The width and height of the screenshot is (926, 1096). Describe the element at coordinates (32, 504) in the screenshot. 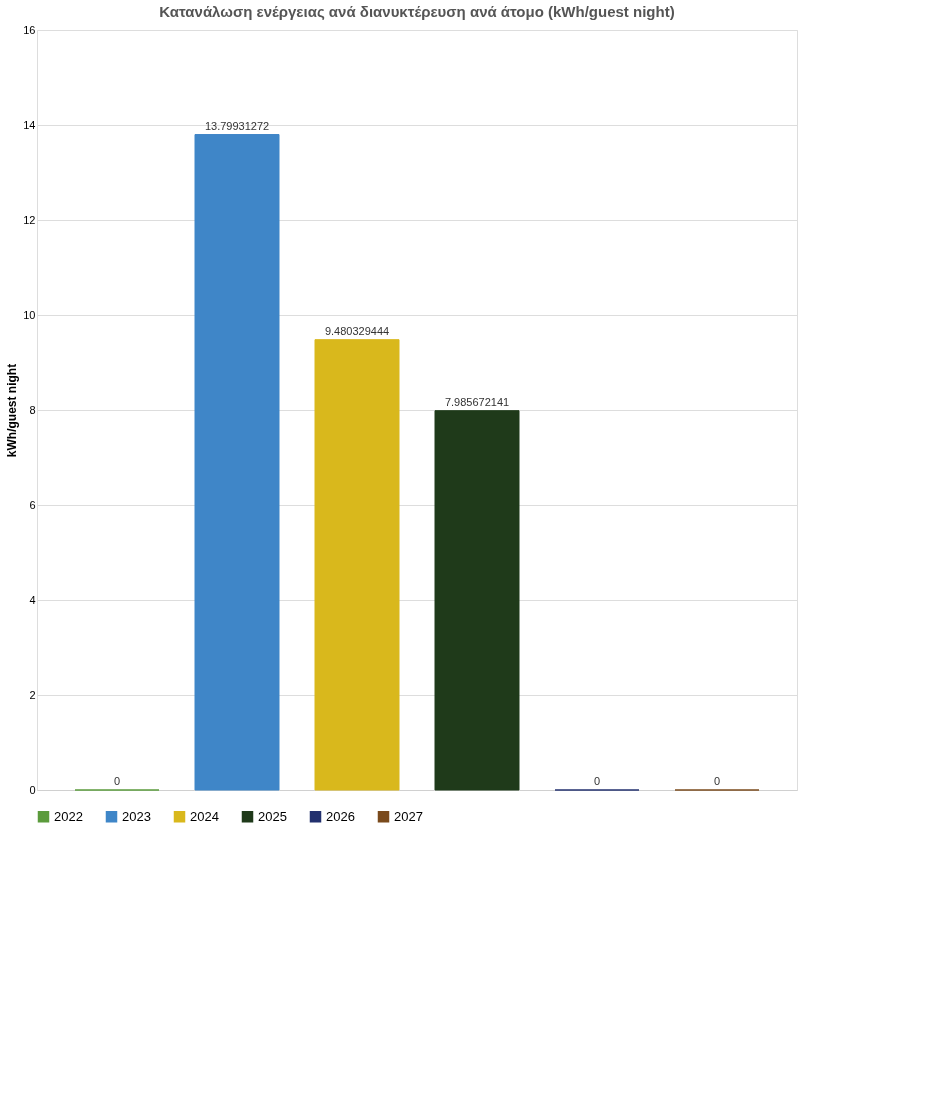

I see `y-tick-label: 6` at that location.